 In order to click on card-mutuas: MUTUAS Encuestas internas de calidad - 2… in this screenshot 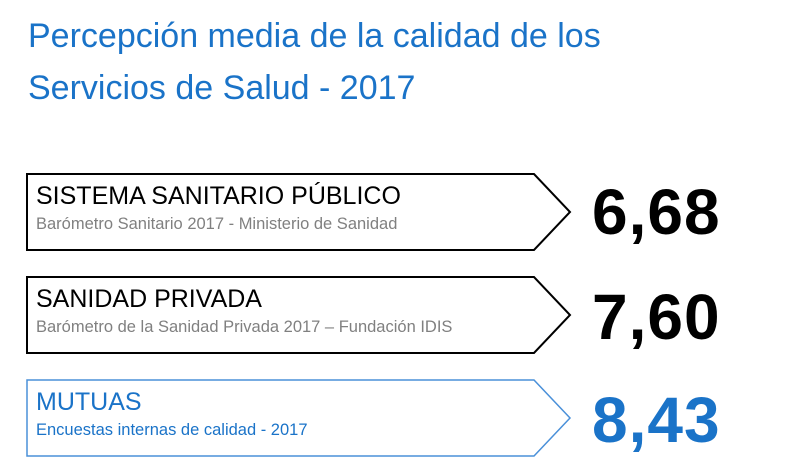, I will do `click(299, 418)`.